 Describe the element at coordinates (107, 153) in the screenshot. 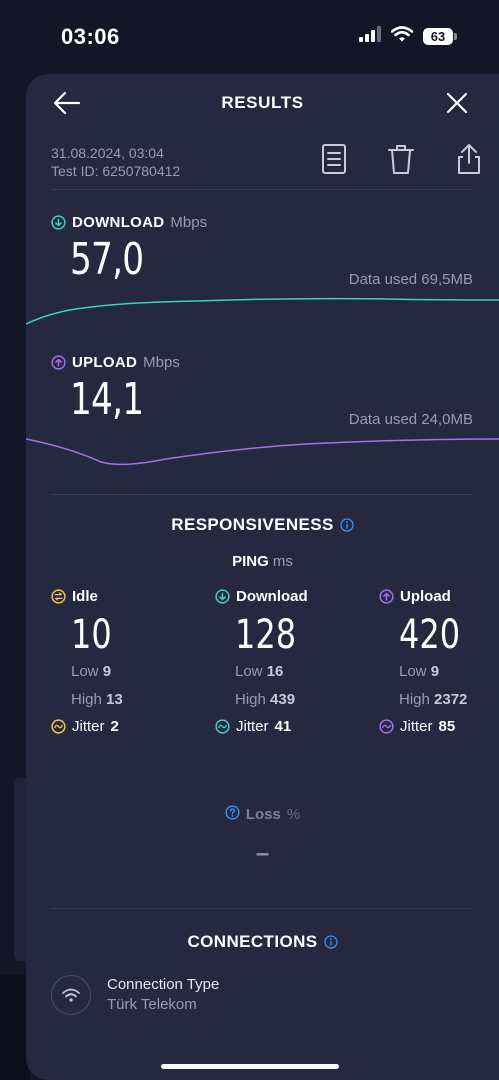

I see `test-date: 31.08.2024, 03:04` at that location.